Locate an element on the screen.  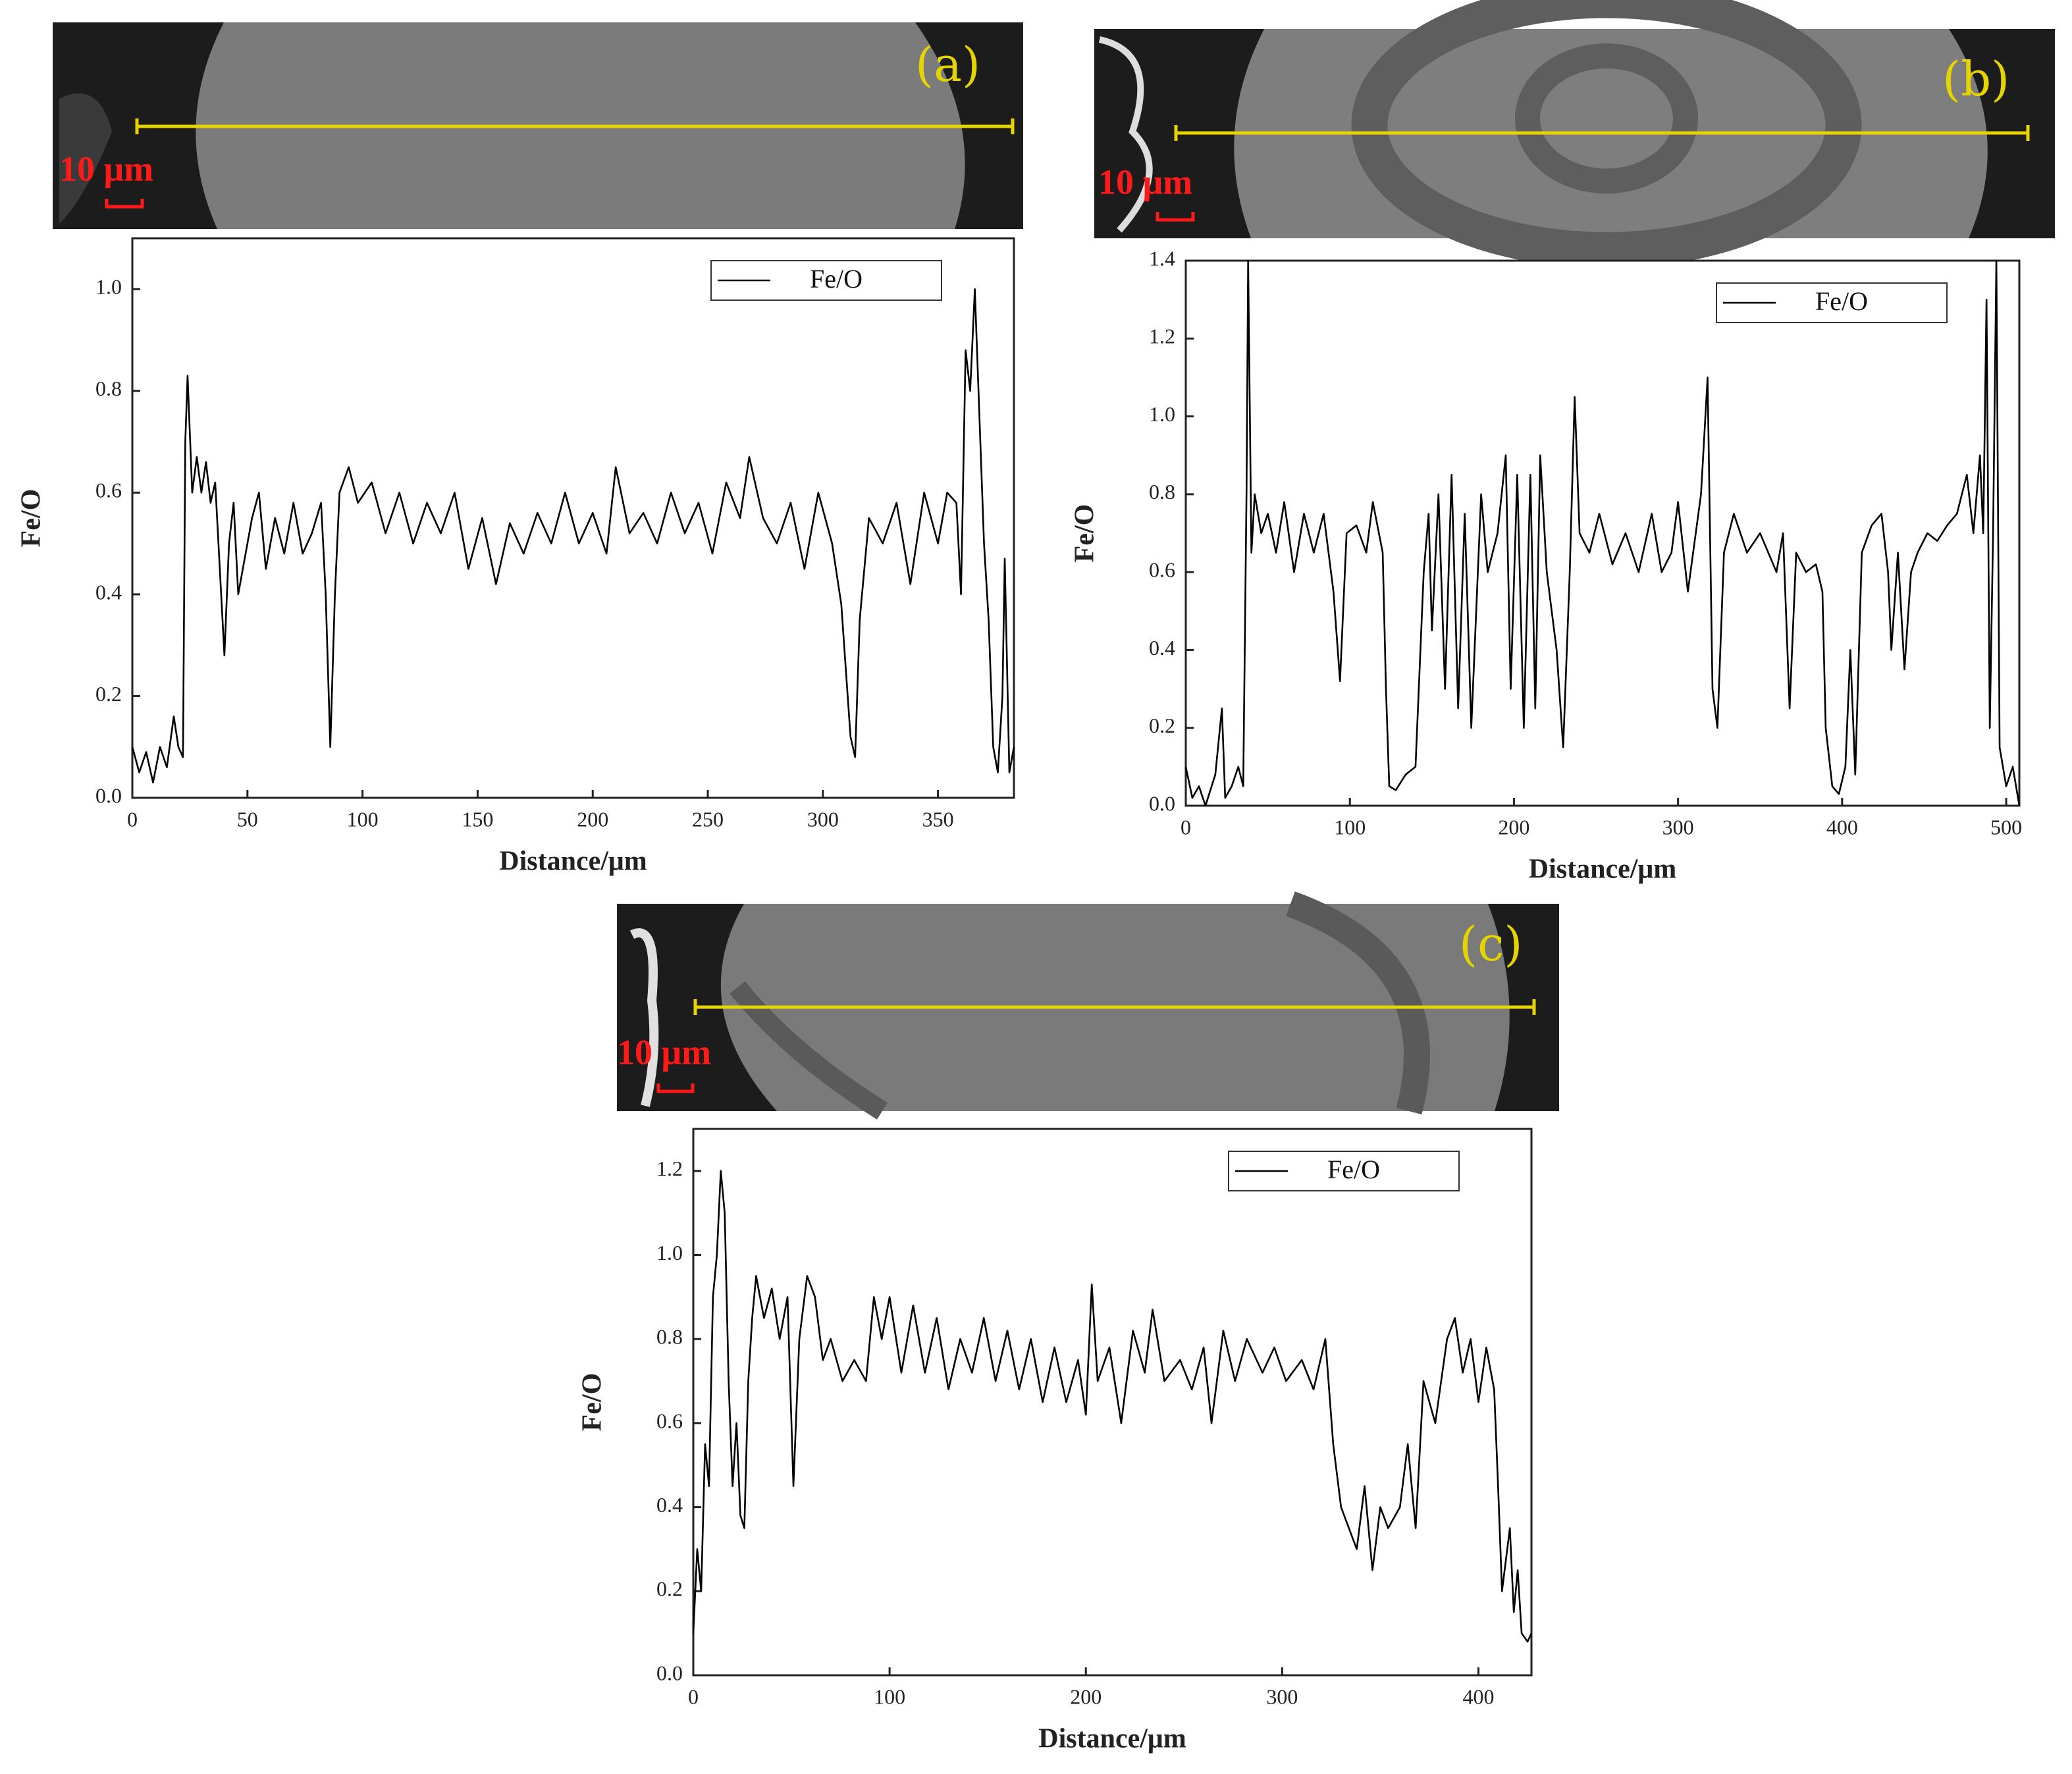
y-tick-label: 1.4 is located at coordinates (1162, 258).